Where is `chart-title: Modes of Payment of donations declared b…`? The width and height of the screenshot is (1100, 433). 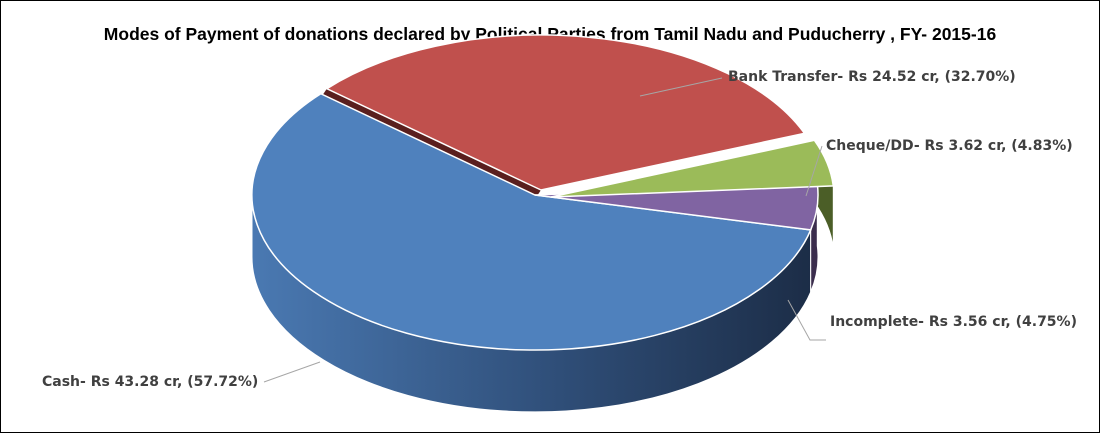 chart-title: Modes of Payment of donations declared b… is located at coordinates (550, 34).